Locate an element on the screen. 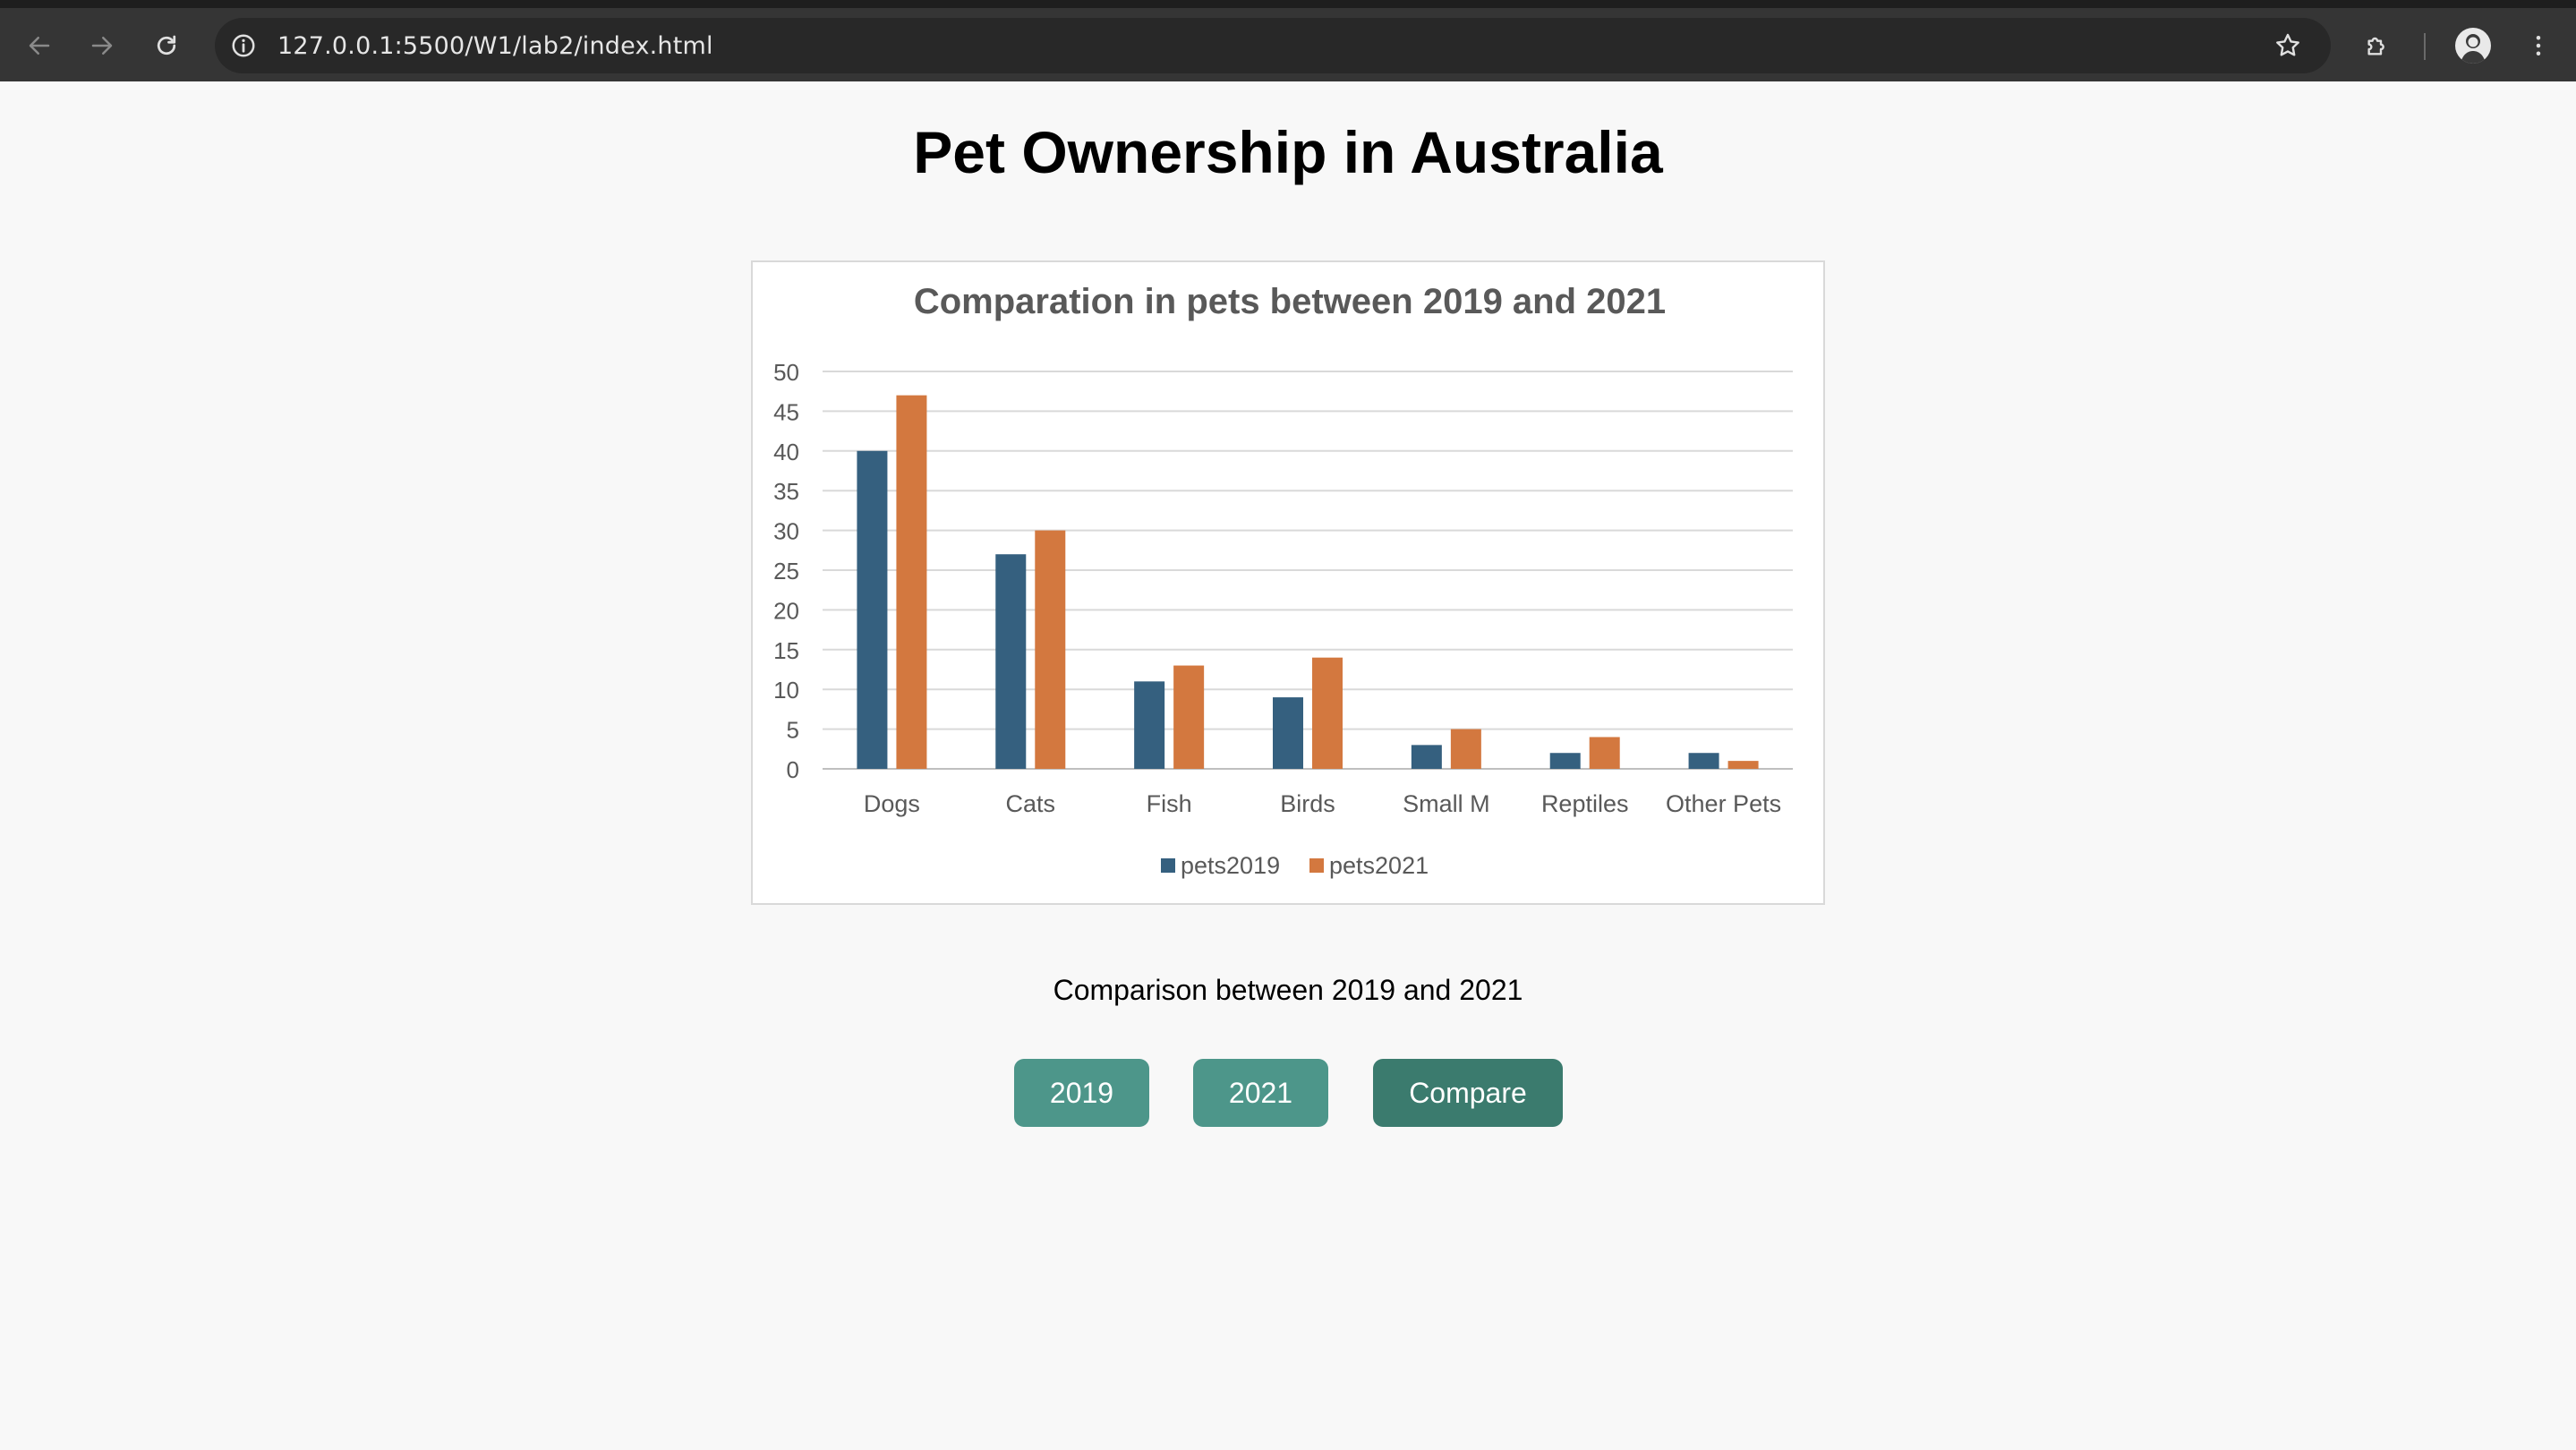  x-tick-label: Birds is located at coordinates (1307, 803).